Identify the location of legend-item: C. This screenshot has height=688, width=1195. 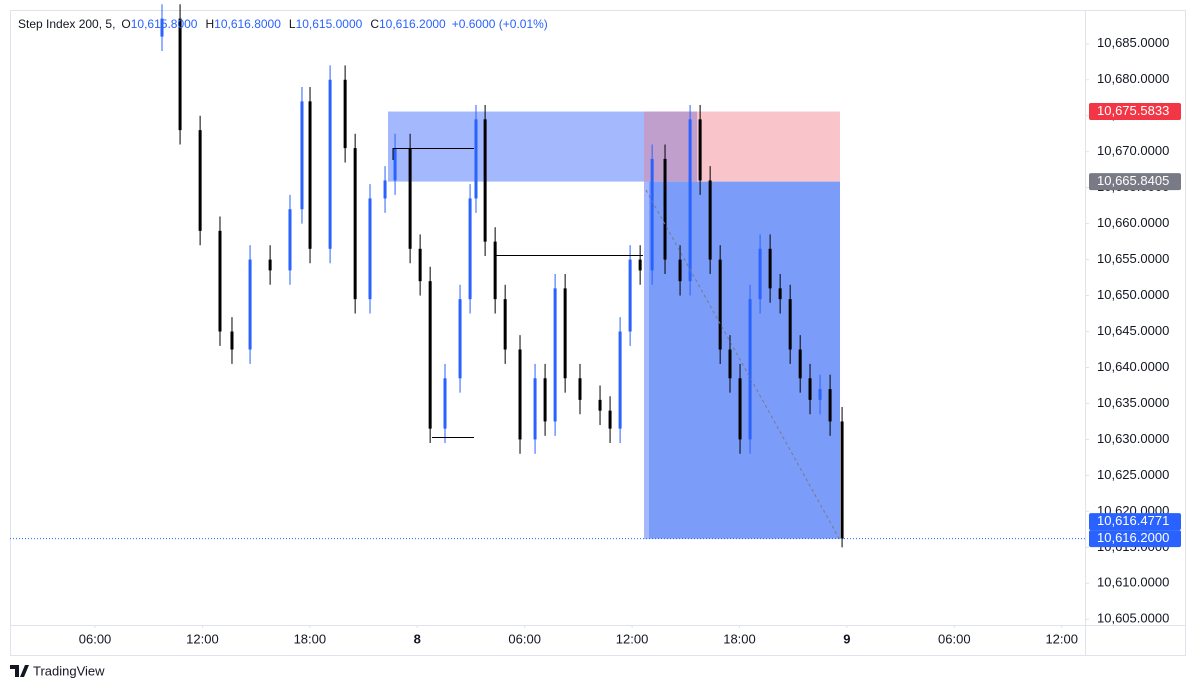
(374, 24).